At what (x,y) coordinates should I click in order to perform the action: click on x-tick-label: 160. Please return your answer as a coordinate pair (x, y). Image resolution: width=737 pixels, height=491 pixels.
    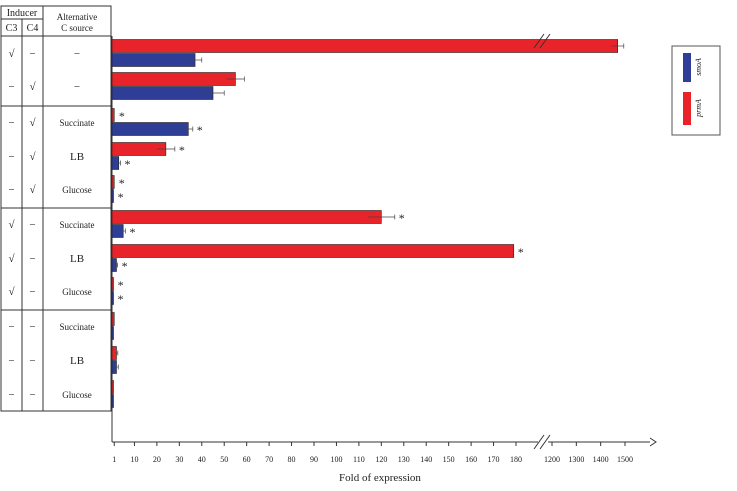
    Looking at the image, I should click on (471, 459).